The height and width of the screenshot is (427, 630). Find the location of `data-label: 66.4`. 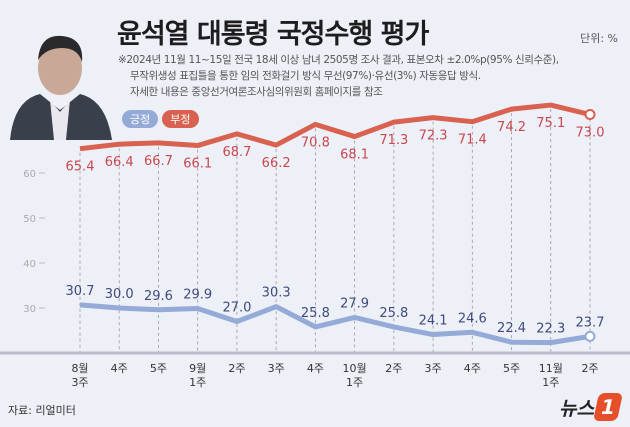

data-label: 66.4 is located at coordinates (119, 162).